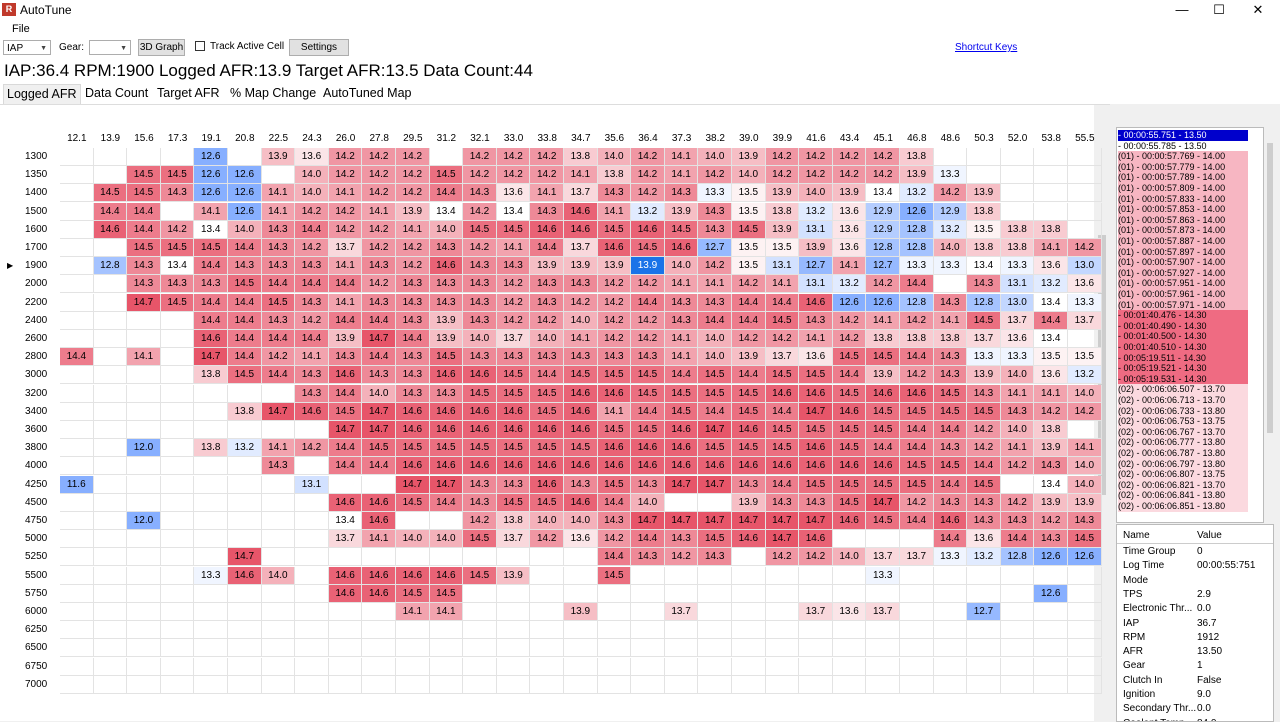  What do you see at coordinates (211, 193) in the screenshot?
I see `grid-cell: 12.6` at bounding box center [211, 193].